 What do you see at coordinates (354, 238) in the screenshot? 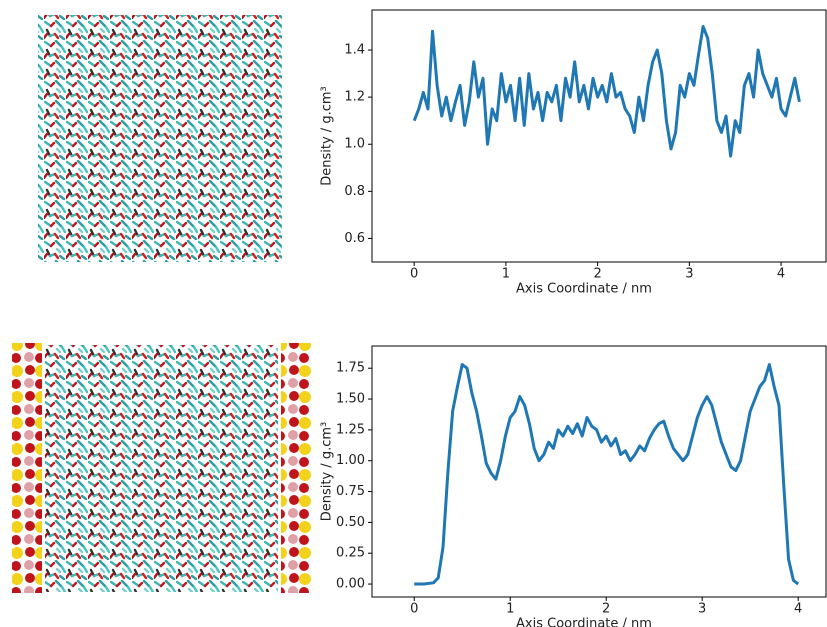
I see `y-tick-label: 0.6` at bounding box center [354, 238].